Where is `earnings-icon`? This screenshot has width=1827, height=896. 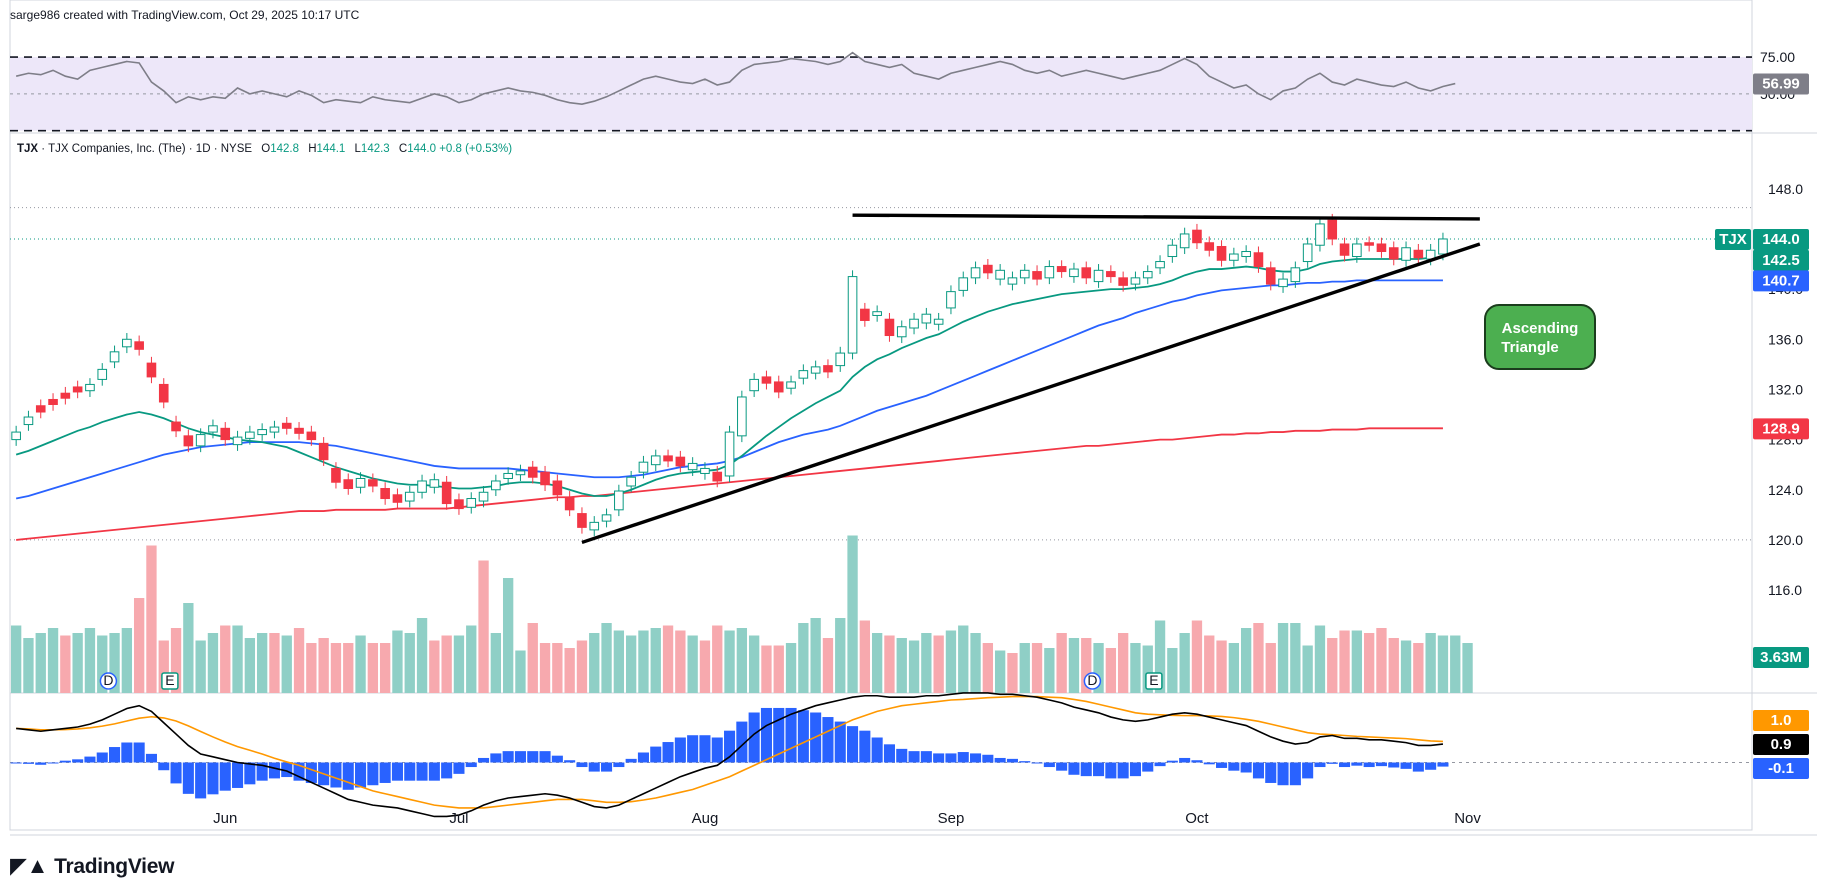 earnings-icon is located at coordinates (1154, 681).